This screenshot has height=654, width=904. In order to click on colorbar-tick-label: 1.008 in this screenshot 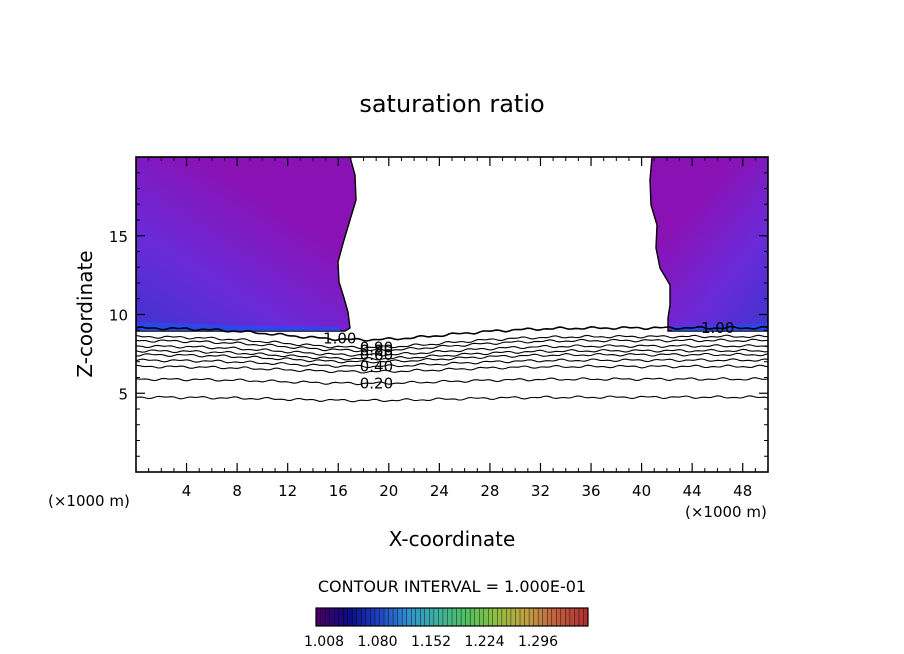, I will do `click(324, 642)`.